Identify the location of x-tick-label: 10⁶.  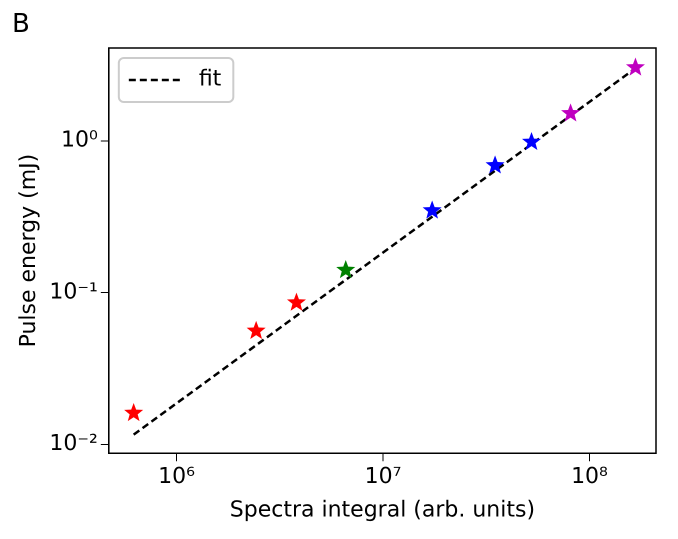
(177, 477).